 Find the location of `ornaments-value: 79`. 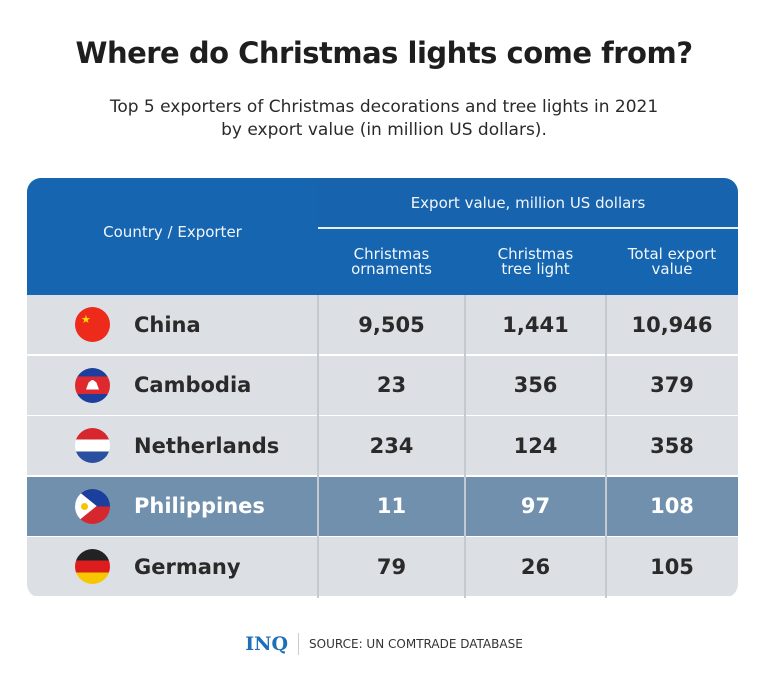

ornaments-value: 79 is located at coordinates (391, 566).